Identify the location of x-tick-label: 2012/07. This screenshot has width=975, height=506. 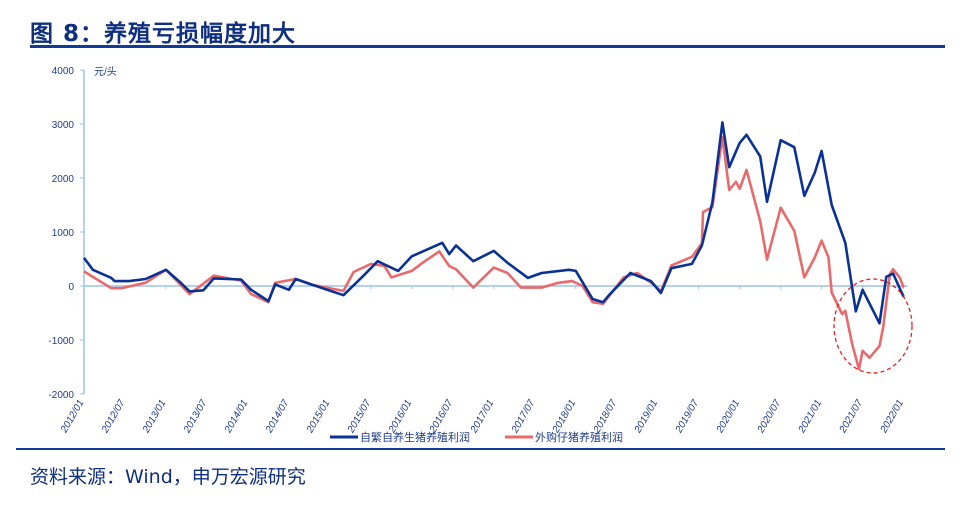
(113, 417).